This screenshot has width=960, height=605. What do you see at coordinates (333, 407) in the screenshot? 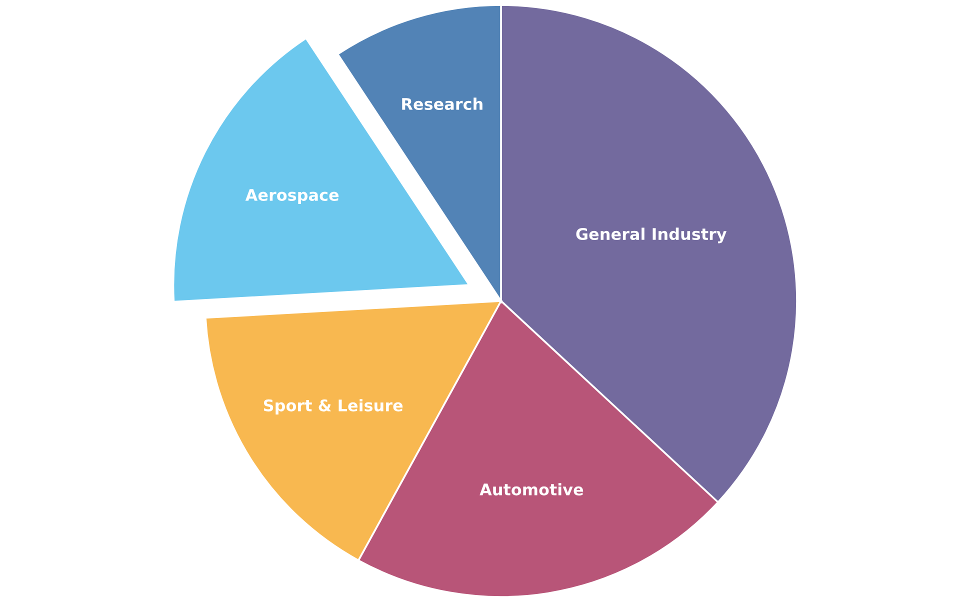
I see `slice-label: Sport & Leisure` at bounding box center [333, 407].